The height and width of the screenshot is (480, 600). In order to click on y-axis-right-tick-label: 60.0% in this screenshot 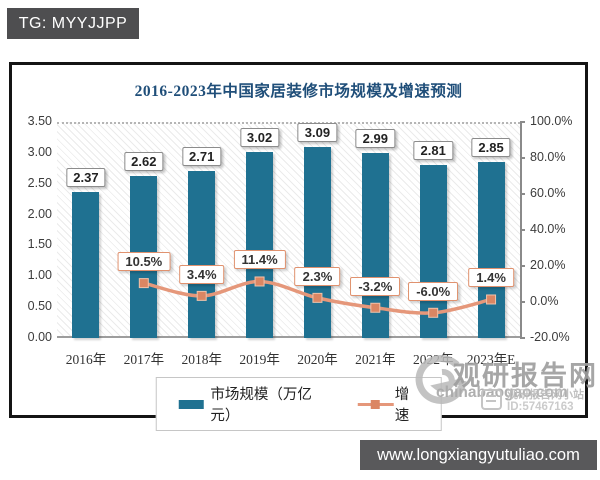, I will do `click(548, 193)`.